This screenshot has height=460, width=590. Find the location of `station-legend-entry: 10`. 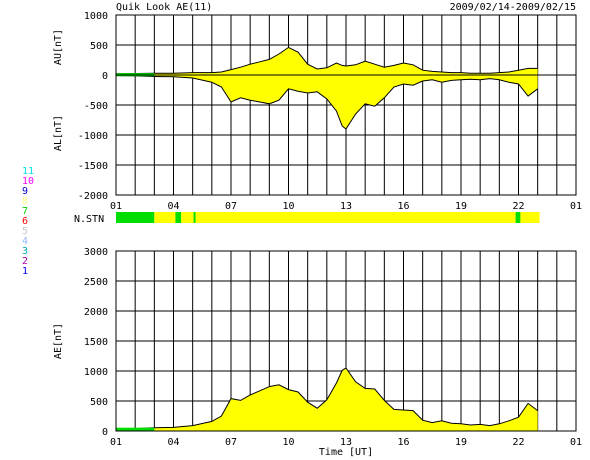

station-legend-entry: 10 is located at coordinates (28, 181).